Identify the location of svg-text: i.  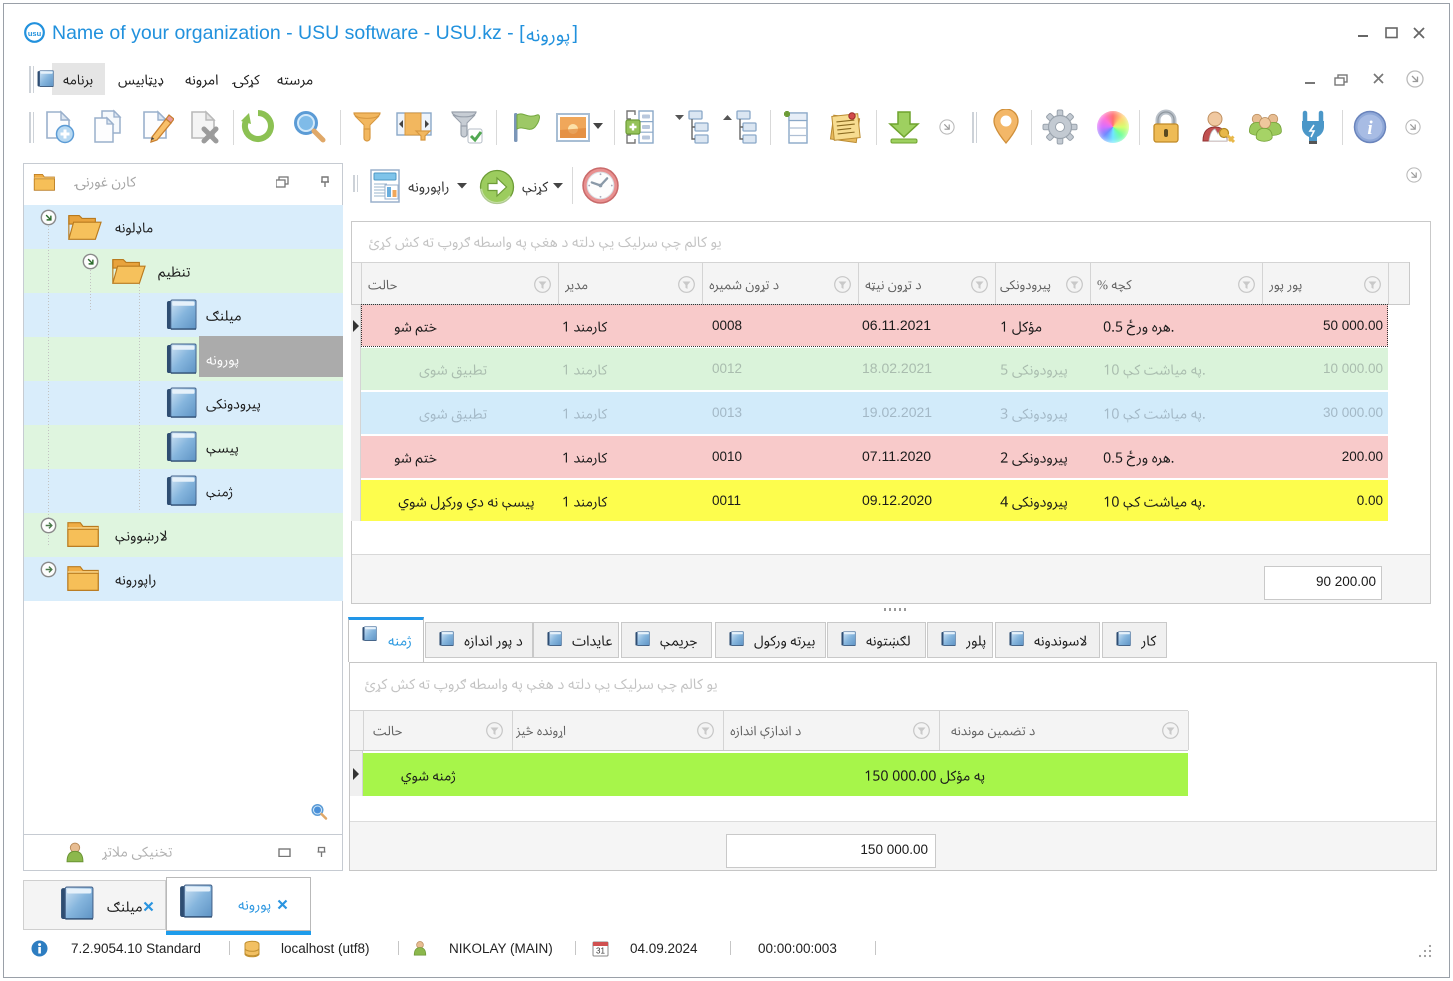
(1370, 128).